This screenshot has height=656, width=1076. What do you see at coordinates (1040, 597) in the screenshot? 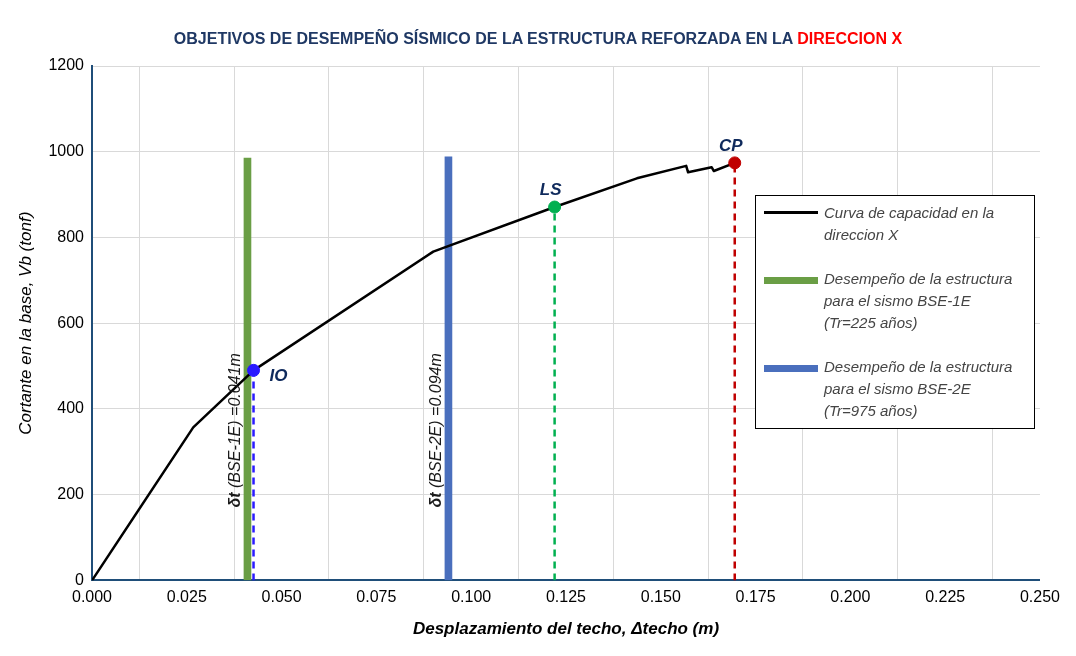
I see `x-tick-label: 0.250` at bounding box center [1040, 597].